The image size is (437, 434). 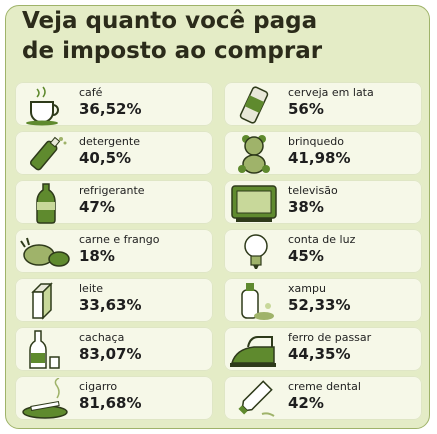 I want to click on item-name: televisão, so click(x=313, y=190).